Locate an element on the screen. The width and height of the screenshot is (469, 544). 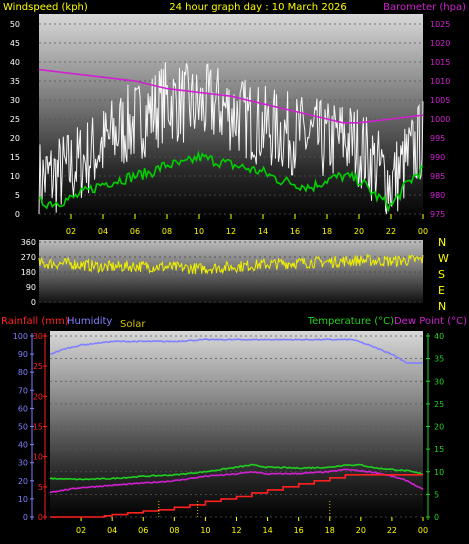
compass-label: S is located at coordinates (441, 274).